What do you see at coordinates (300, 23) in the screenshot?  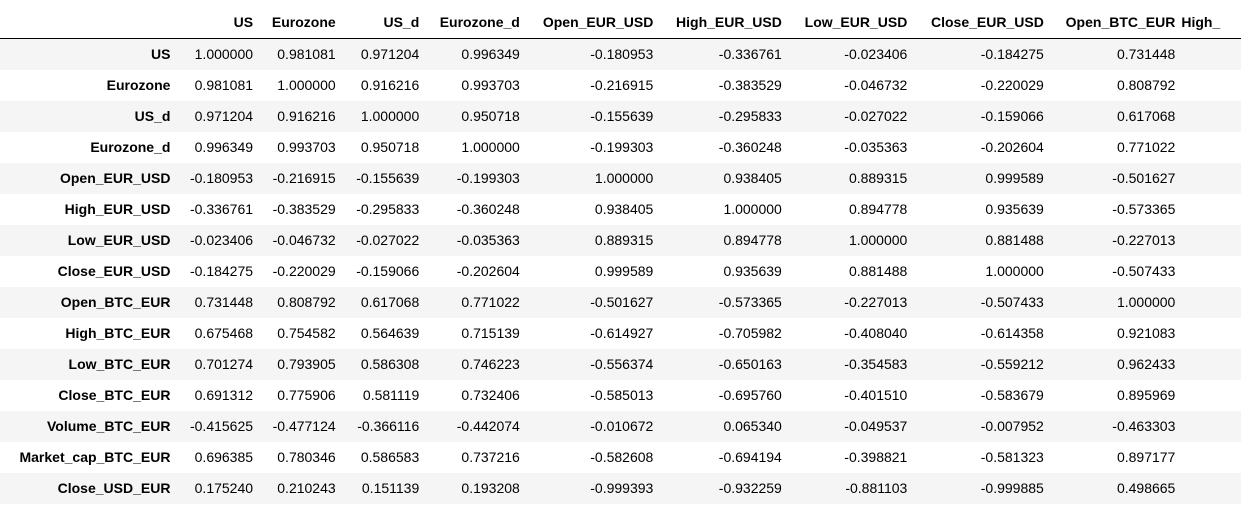 I see `column-header: Eurozone` at bounding box center [300, 23].